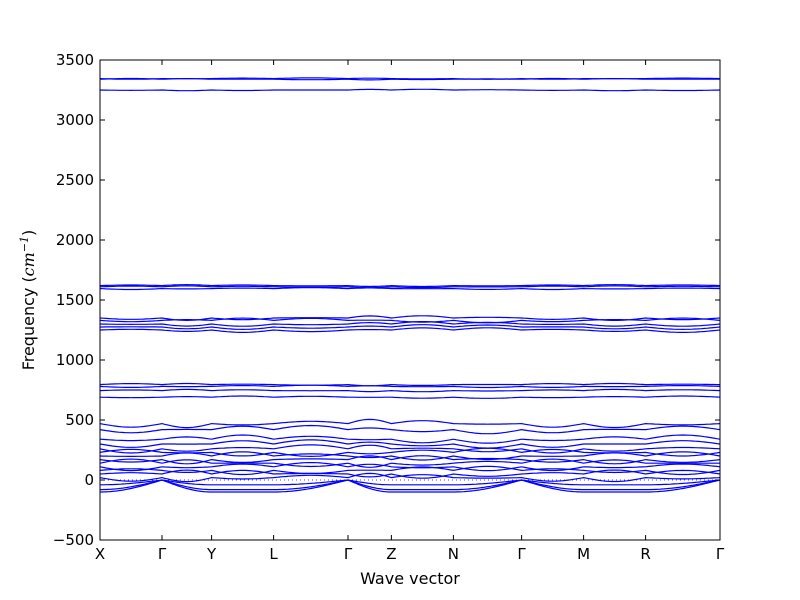  What do you see at coordinates (100, 554) in the screenshot?
I see `x-tick-label: X` at bounding box center [100, 554].